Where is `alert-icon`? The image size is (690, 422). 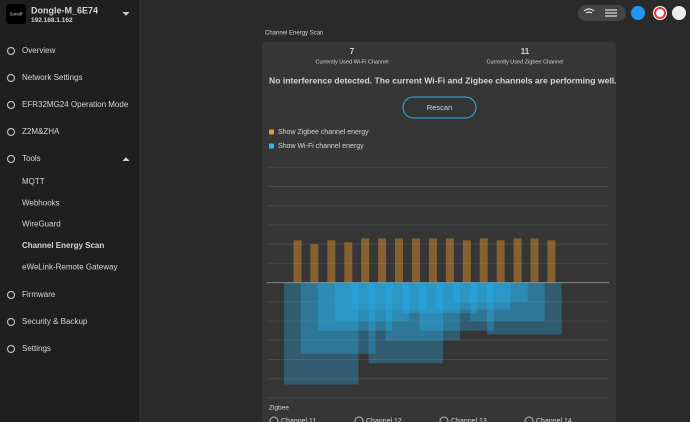
alert-icon is located at coordinates (660, 13).